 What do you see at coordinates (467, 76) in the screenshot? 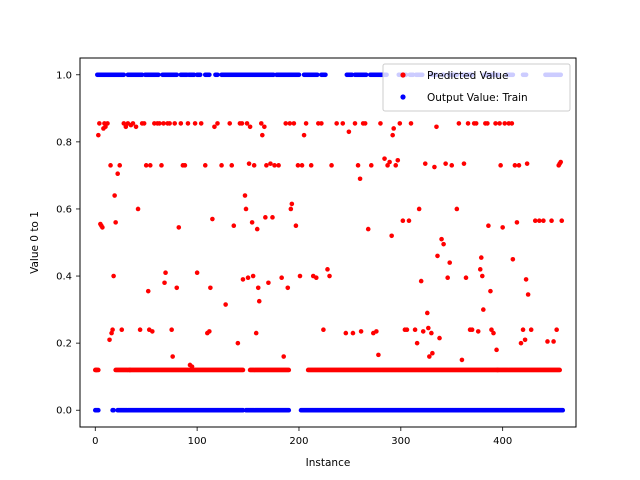
I see `legend-label-predicted: Predicted Value` at bounding box center [467, 76].